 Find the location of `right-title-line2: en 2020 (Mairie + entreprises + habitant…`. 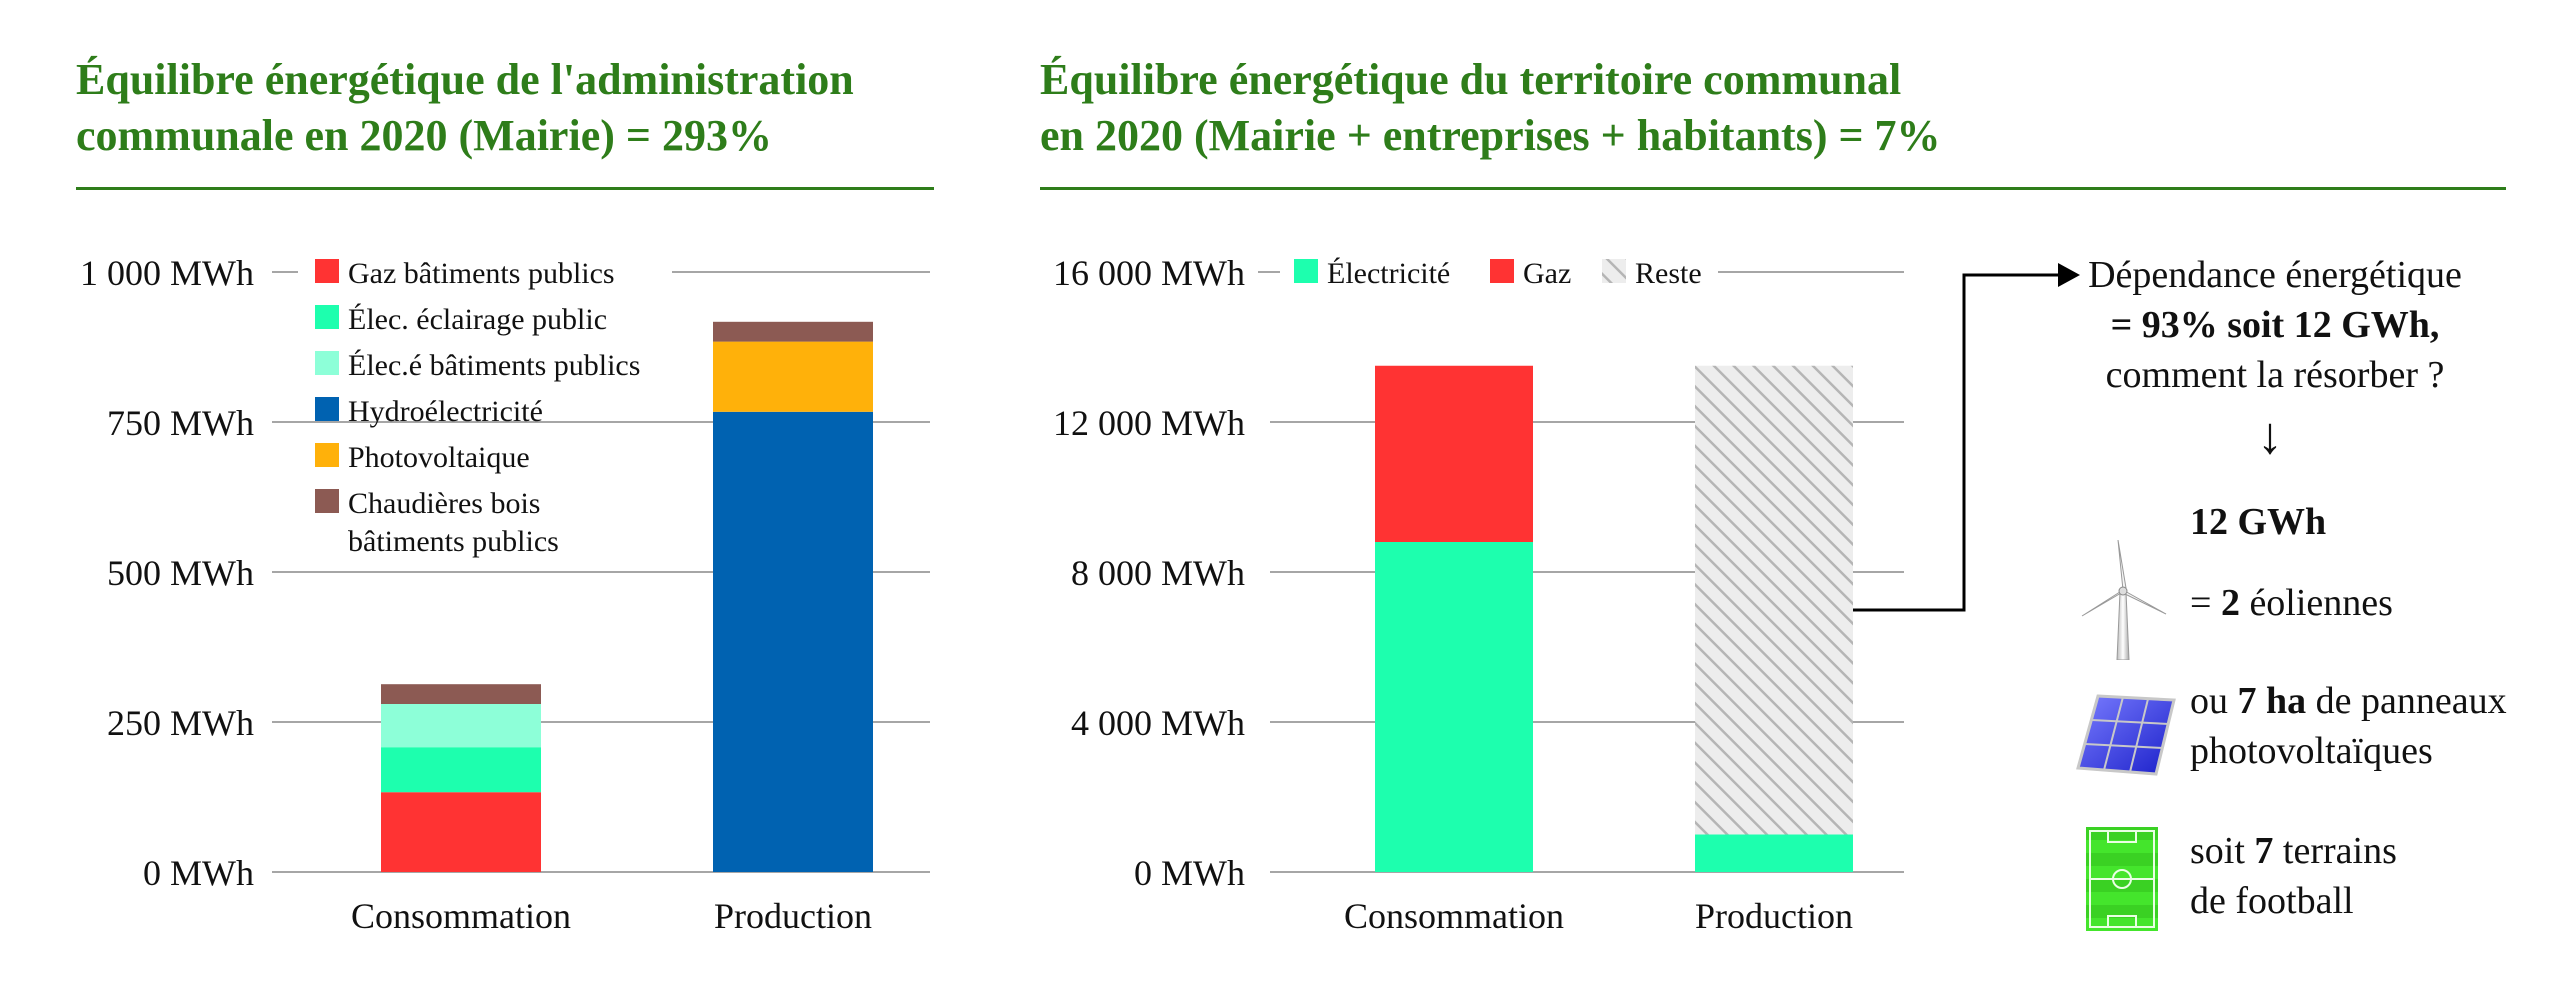

right-title-line2: en 2020 (Mairie + entreprises + habitant… is located at coordinates (1490, 135).